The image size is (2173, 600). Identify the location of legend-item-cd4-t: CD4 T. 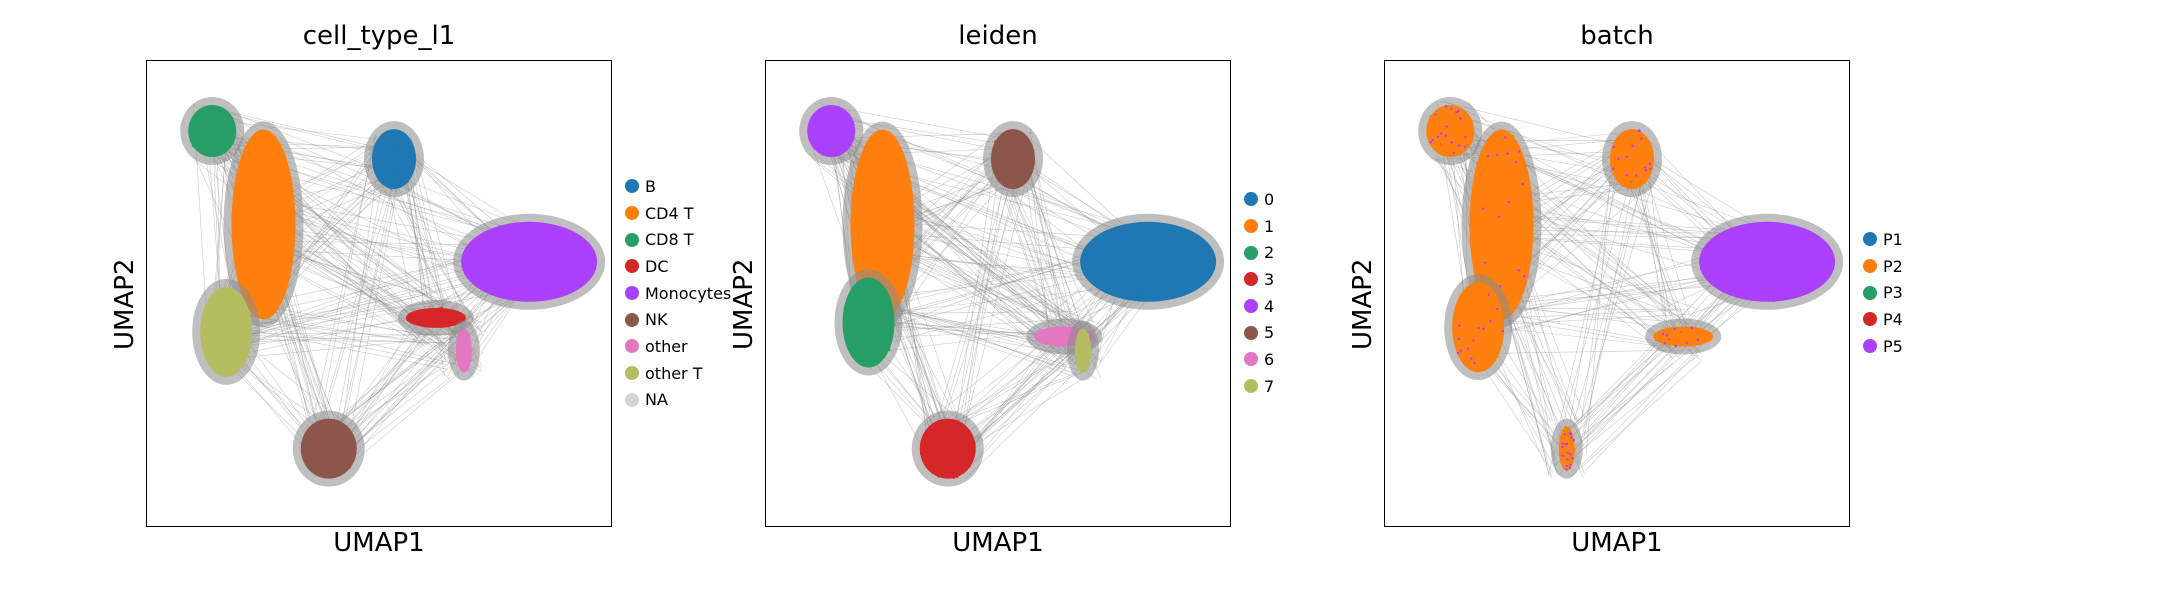
(678, 213).